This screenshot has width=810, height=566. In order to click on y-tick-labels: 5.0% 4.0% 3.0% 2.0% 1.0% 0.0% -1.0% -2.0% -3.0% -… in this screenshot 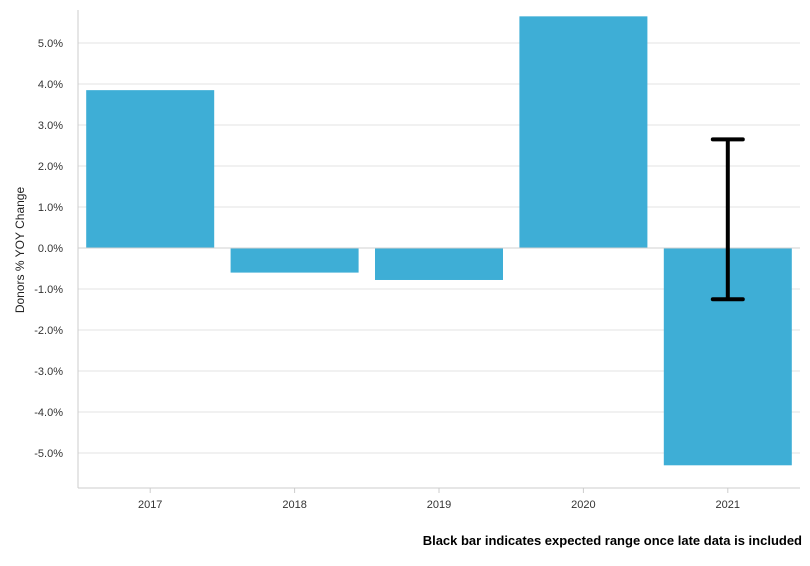, I will do `click(48, 249)`.